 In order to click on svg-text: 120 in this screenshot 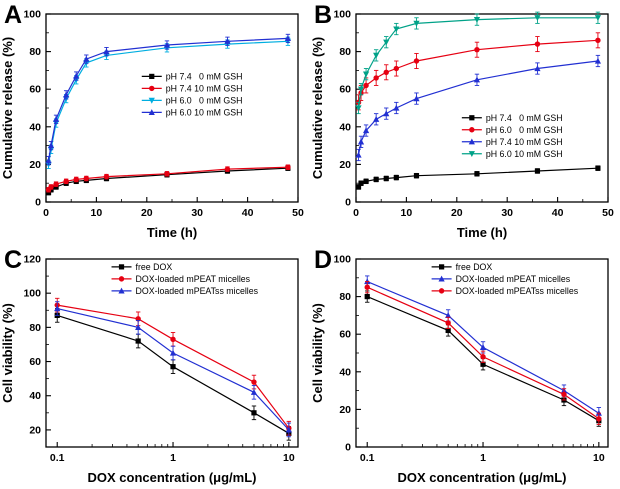, I will do `click(32, 260)`.